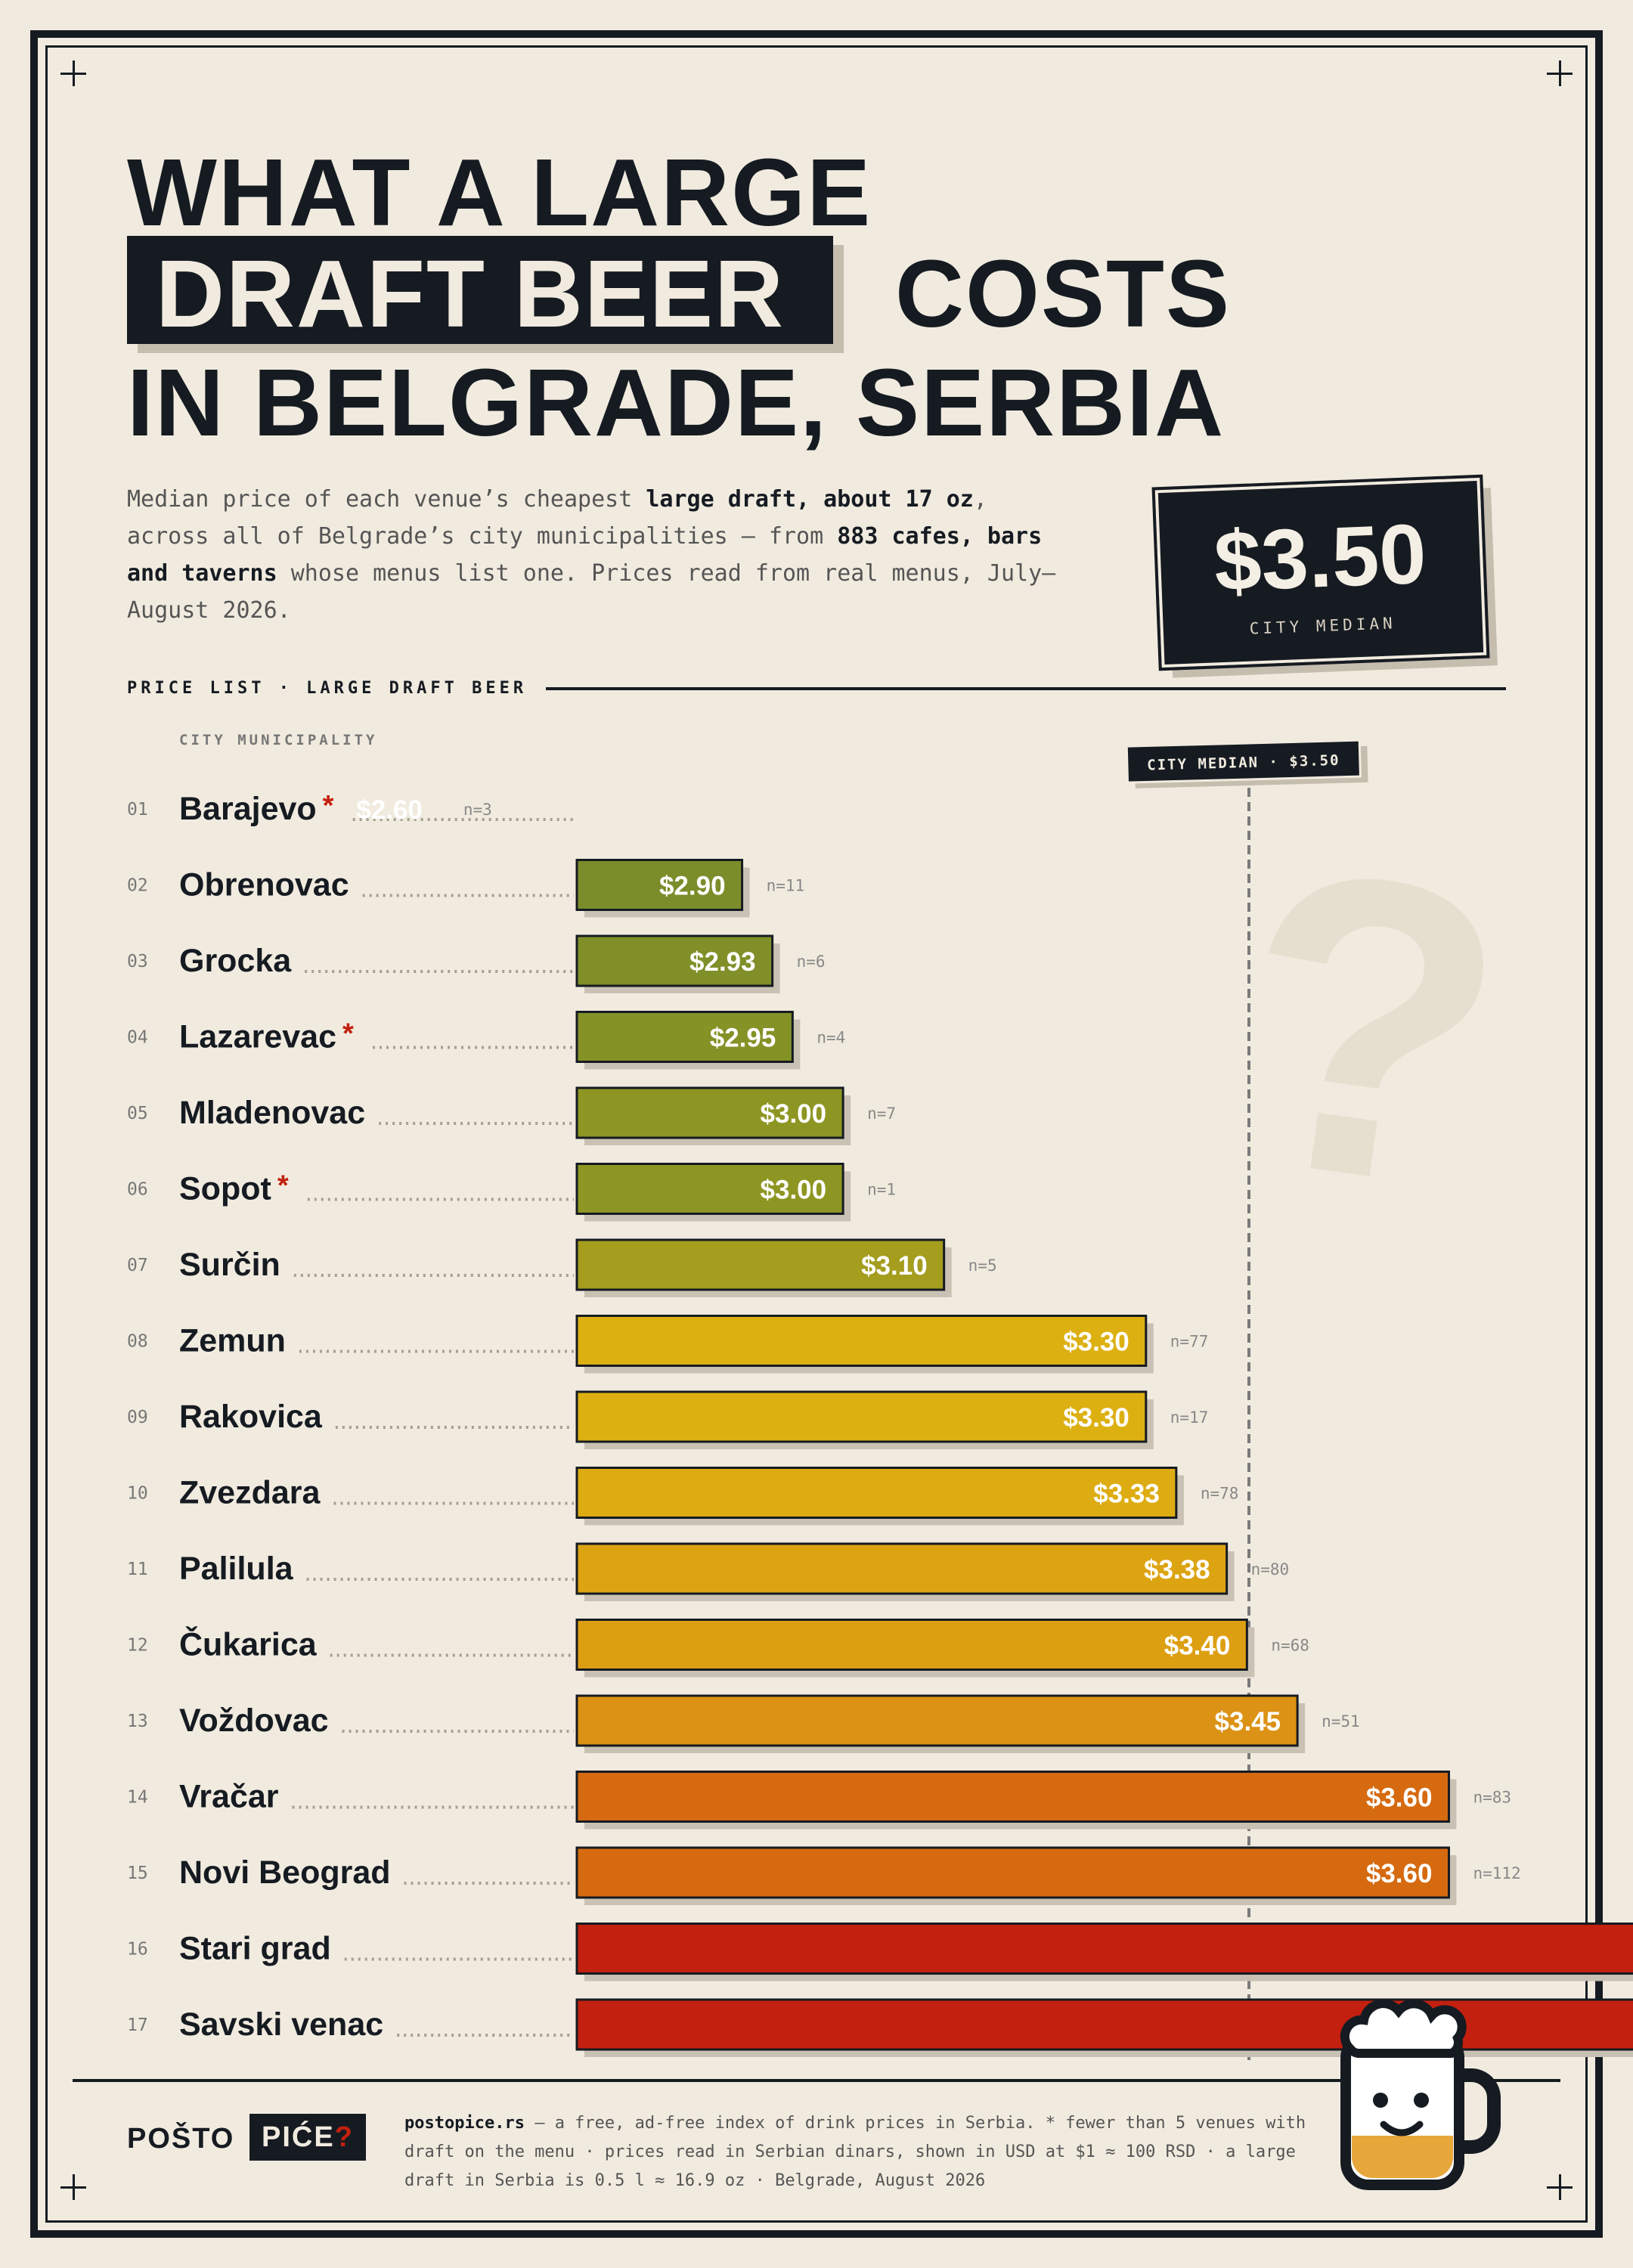 The width and height of the screenshot is (1633, 2268). Describe the element at coordinates (831, 1038) in the screenshot. I see `sample-size-label: n=4` at that location.